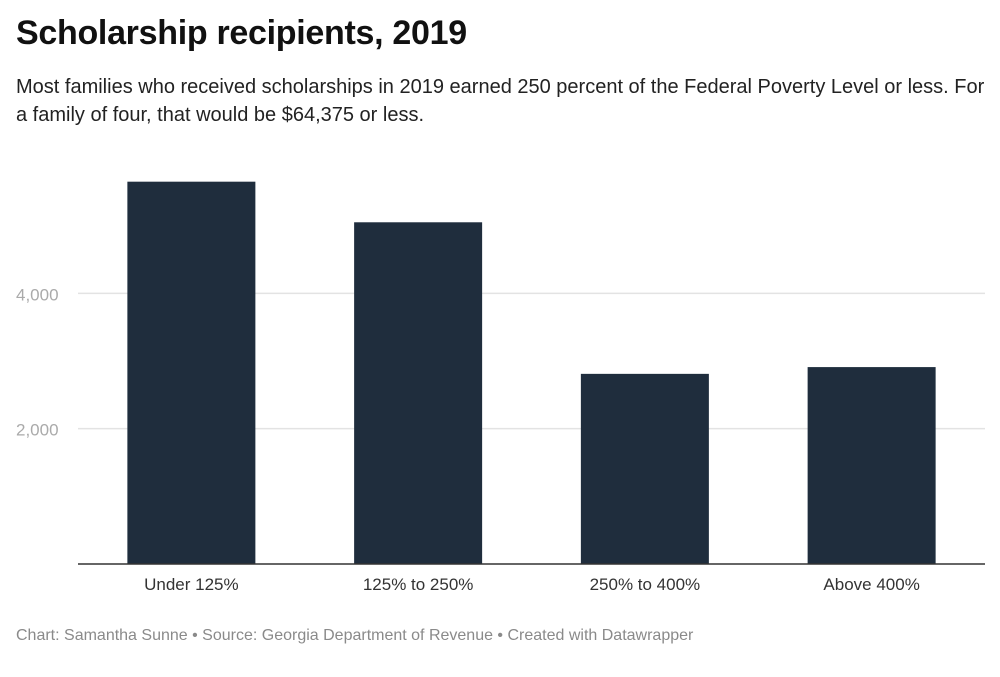  Describe the element at coordinates (645, 584) in the screenshot. I see `x-category-label-3: 250% to 400%` at that location.